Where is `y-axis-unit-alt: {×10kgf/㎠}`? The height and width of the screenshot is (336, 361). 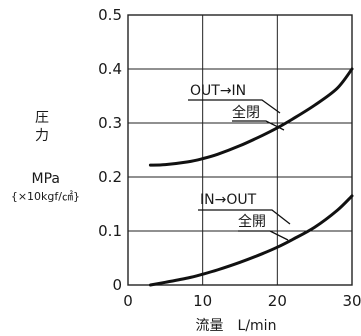
y-axis-unit-alt: {×10kgf/㎠} is located at coordinates (45, 196).